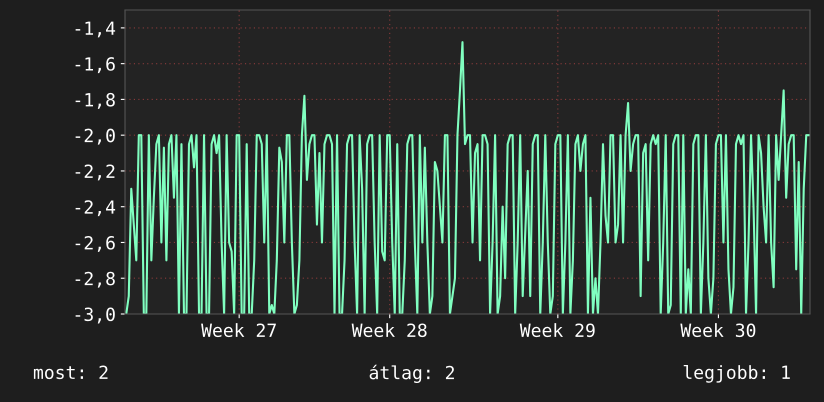 This screenshot has height=402, width=824. I want to click on x-tick-label: Week 27, so click(238, 330).